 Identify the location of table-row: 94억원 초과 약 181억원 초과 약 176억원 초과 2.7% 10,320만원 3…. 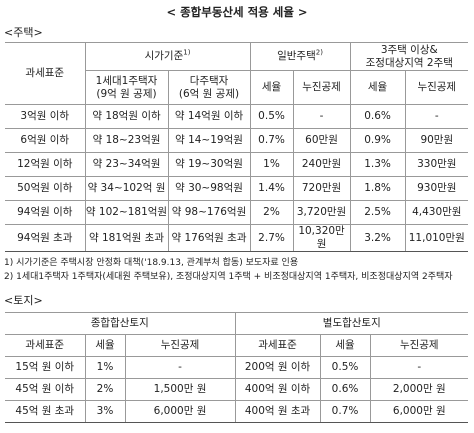
(237, 238).